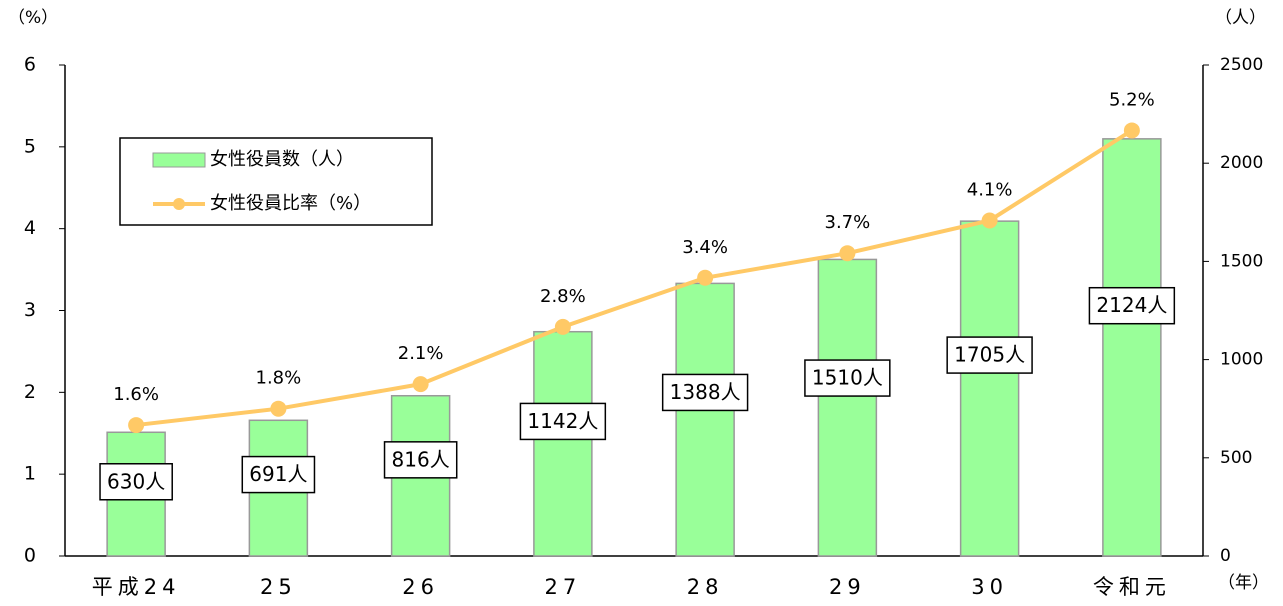  I want to click on bar-value-label: 816人, so click(421, 459).